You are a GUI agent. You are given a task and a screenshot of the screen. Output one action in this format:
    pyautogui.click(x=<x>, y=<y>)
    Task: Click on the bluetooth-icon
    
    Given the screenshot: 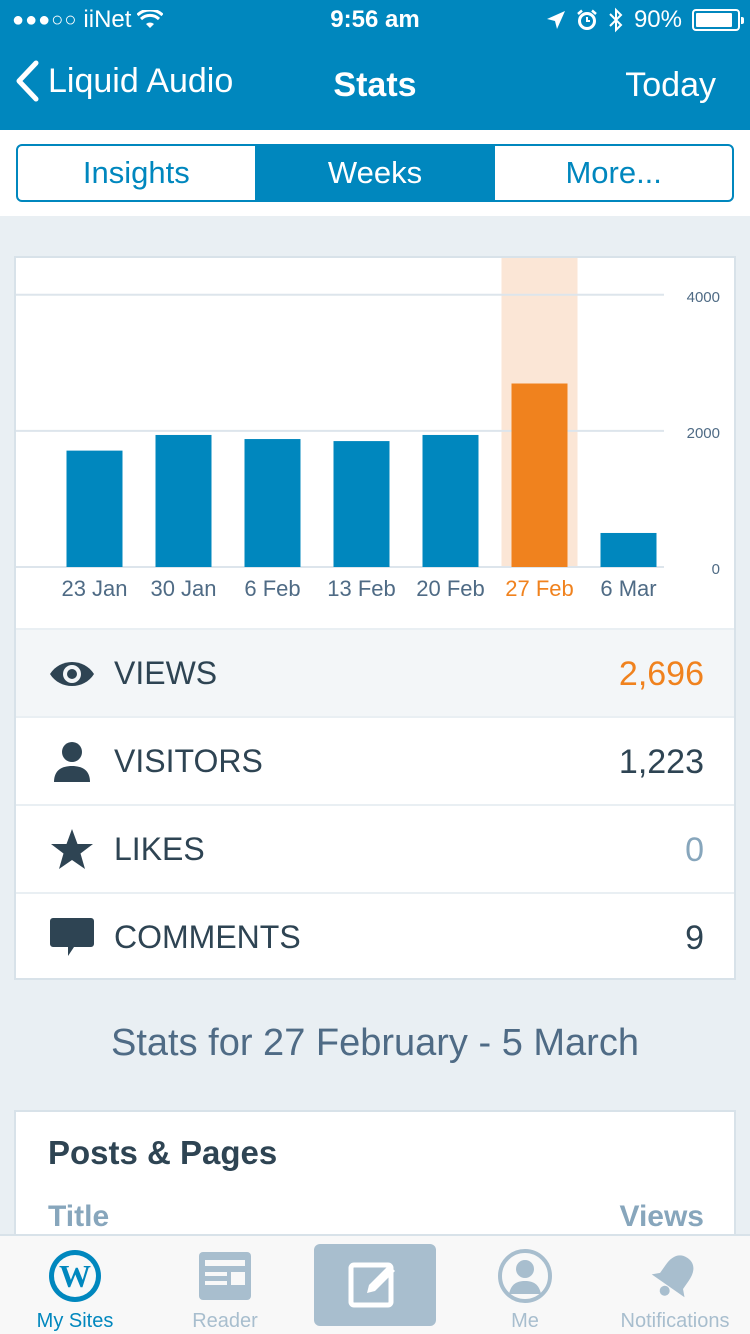 What is the action you would take?
    pyautogui.click(x=616, y=20)
    